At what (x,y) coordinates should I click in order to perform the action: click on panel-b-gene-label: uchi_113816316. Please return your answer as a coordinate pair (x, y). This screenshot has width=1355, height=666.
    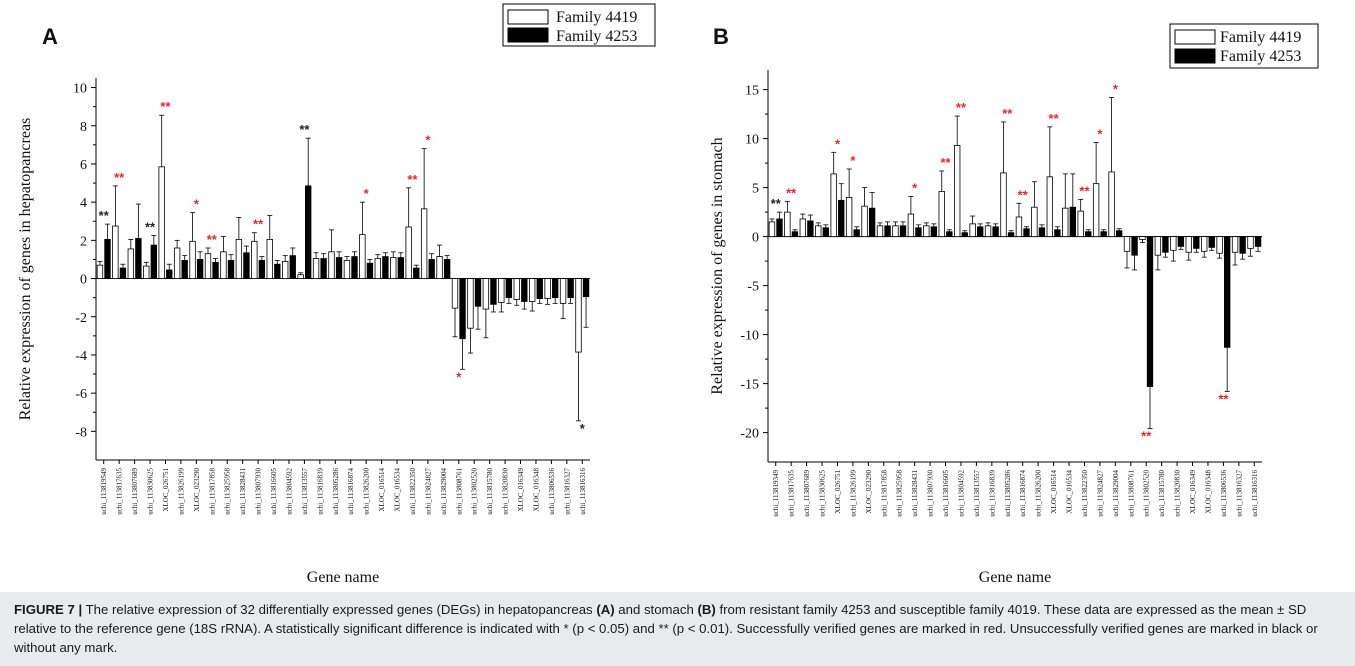
    Looking at the image, I should click on (1255, 493).